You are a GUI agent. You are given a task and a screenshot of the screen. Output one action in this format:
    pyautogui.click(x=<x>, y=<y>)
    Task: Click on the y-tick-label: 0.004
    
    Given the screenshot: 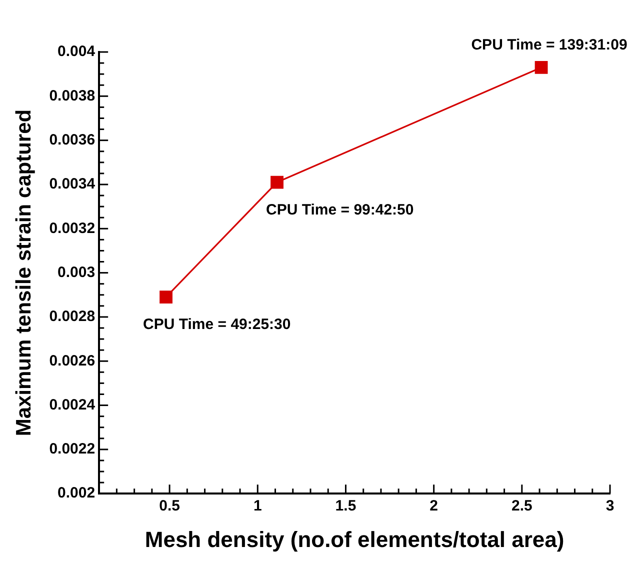 What is the action you would take?
    pyautogui.click(x=77, y=51)
    